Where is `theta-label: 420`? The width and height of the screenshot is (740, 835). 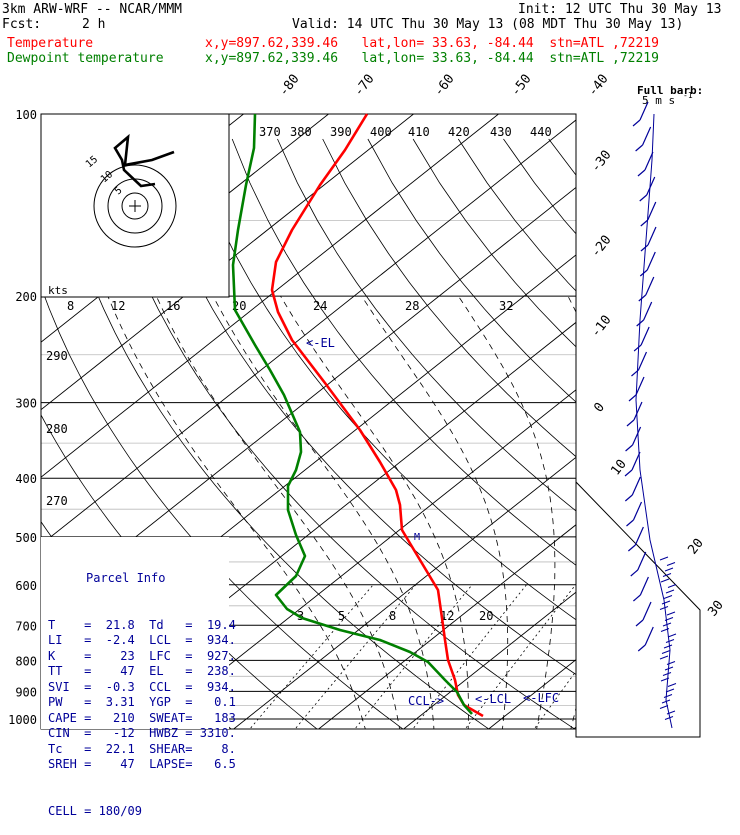
theta-label: 420 is located at coordinates (459, 132).